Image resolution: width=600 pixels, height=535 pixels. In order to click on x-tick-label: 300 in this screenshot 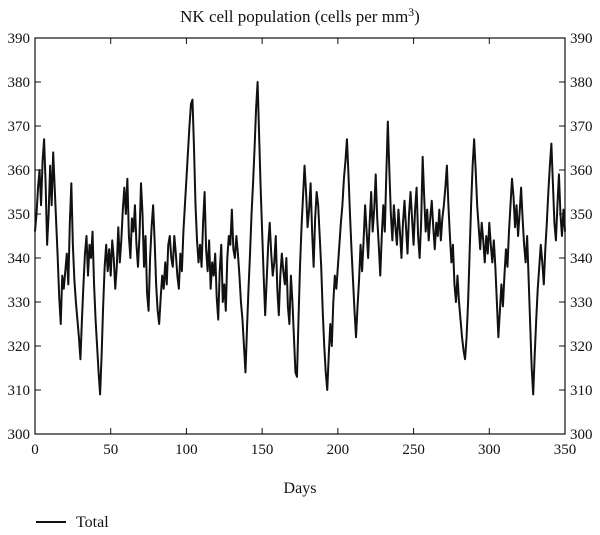, I will do `click(489, 450)`.